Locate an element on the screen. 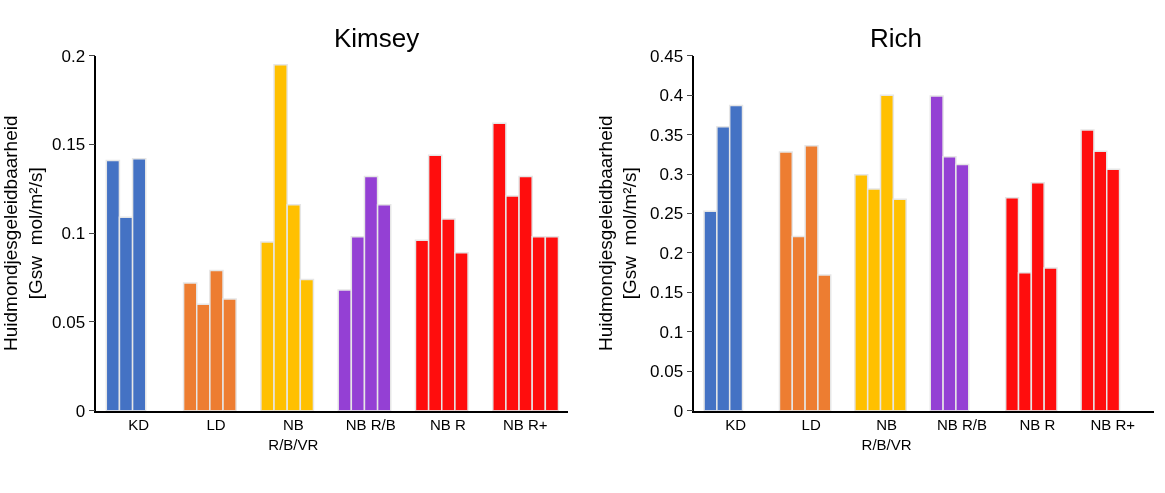 This screenshot has width=1165, height=493. y-tick-label: 0.4 is located at coordinates (671, 96).